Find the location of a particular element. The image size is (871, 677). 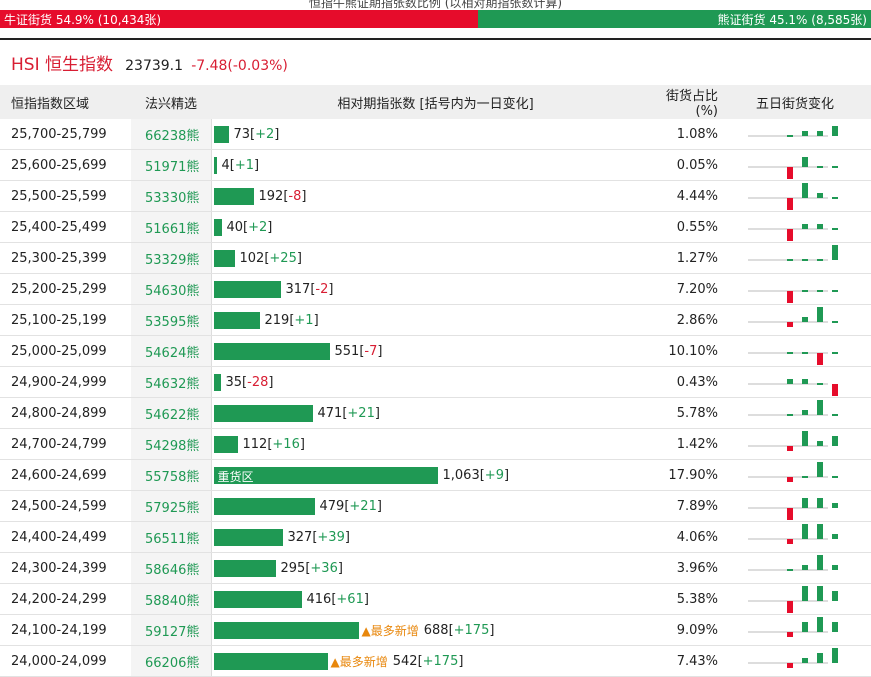

pick-link: 58840熊 is located at coordinates (171, 599).